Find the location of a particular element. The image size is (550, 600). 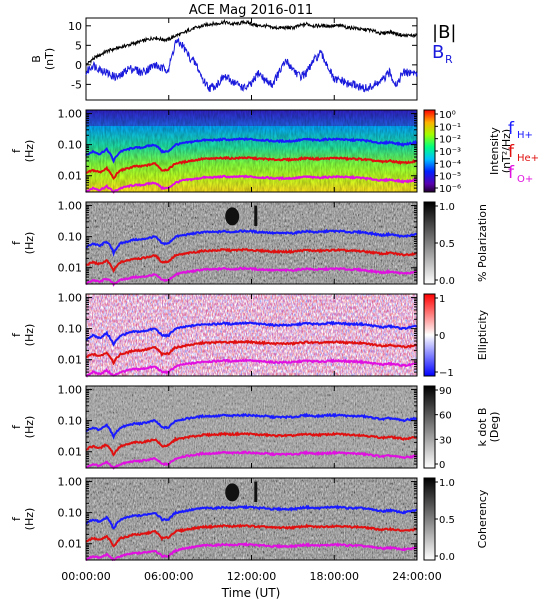

polarization-colorbar-label: % Polarization is located at coordinates (482, 243).